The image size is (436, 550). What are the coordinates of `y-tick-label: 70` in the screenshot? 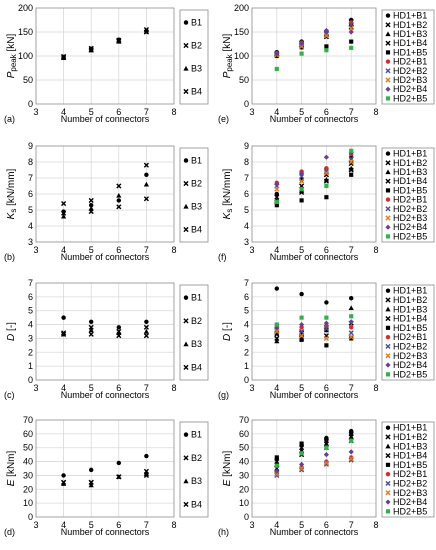 It's located at (244, 420).